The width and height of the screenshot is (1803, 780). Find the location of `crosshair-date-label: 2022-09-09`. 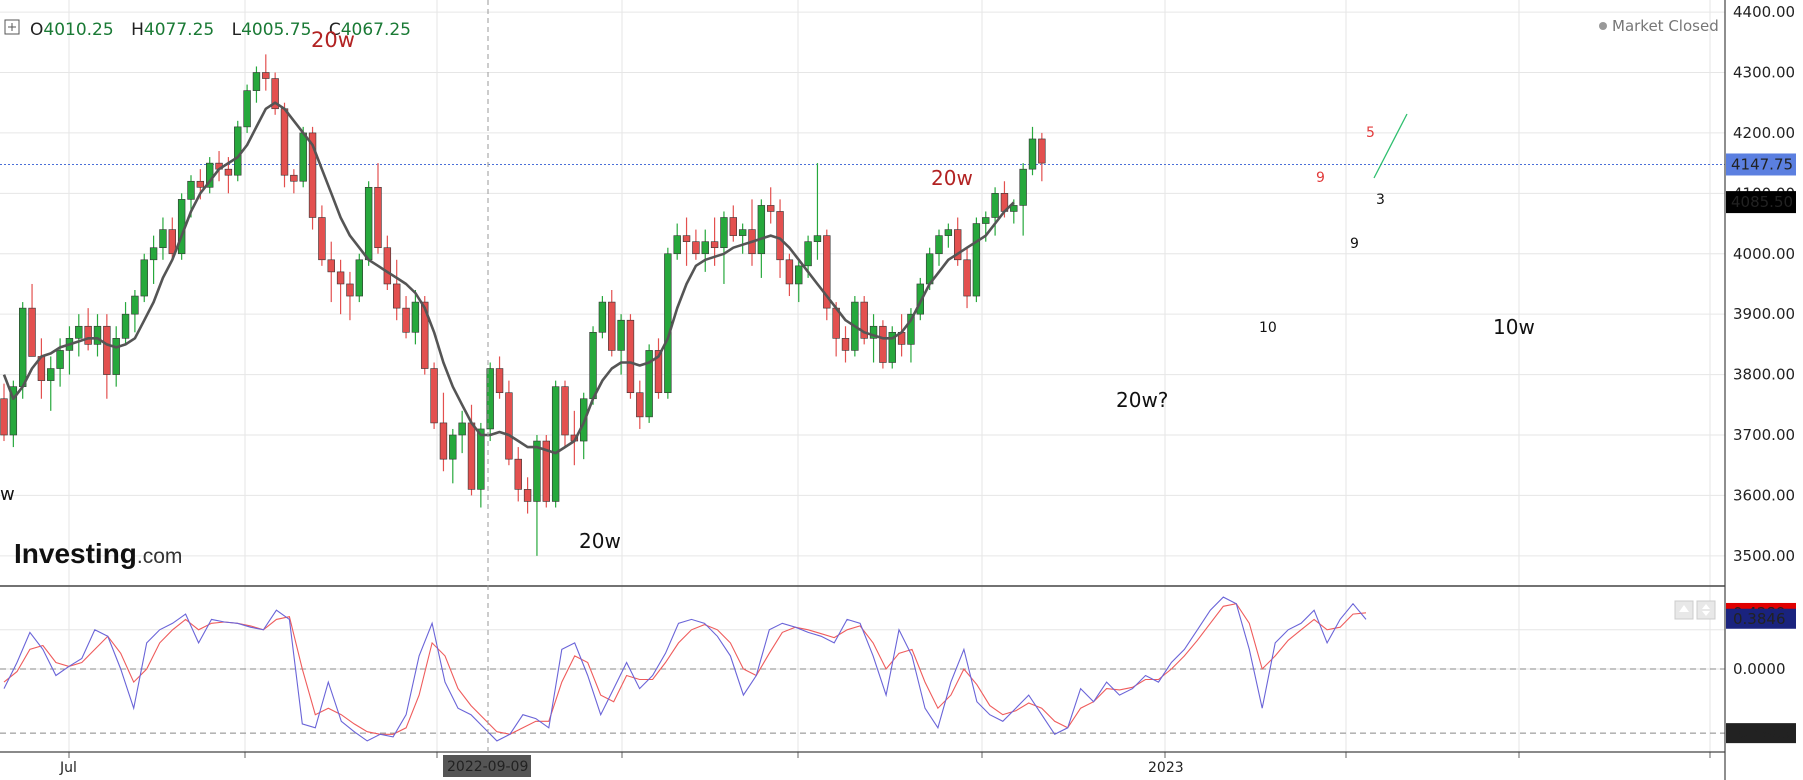

crosshair-date-label: 2022-09-09 is located at coordinates (487, 767).